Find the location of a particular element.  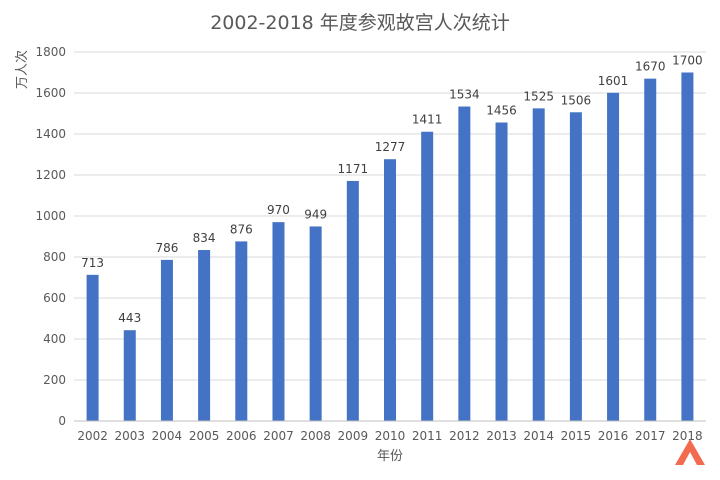

x-tick-label: 2007 is located at coordinates (278, 436).